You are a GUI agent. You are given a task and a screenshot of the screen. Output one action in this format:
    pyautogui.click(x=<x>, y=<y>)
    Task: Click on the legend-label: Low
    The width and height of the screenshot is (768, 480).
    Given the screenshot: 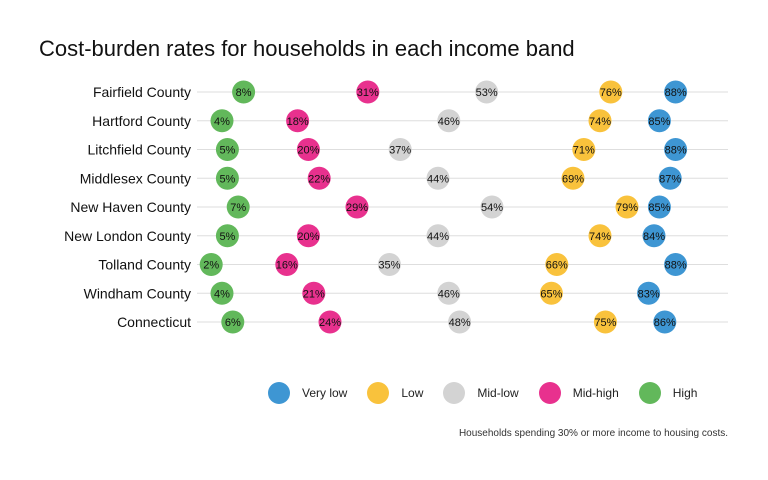 What is the action you would take?
    pyautogui.click(x=412, y=393)
    